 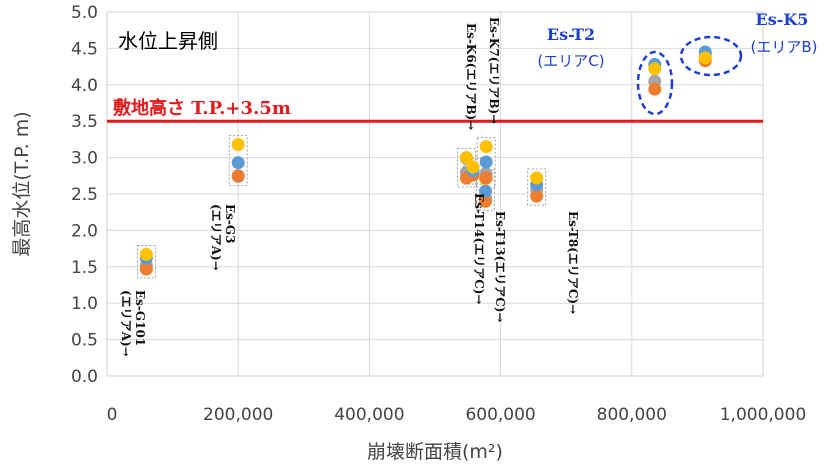 I want to click on x-tick-label: 800,000, so click(x=632, y=415).